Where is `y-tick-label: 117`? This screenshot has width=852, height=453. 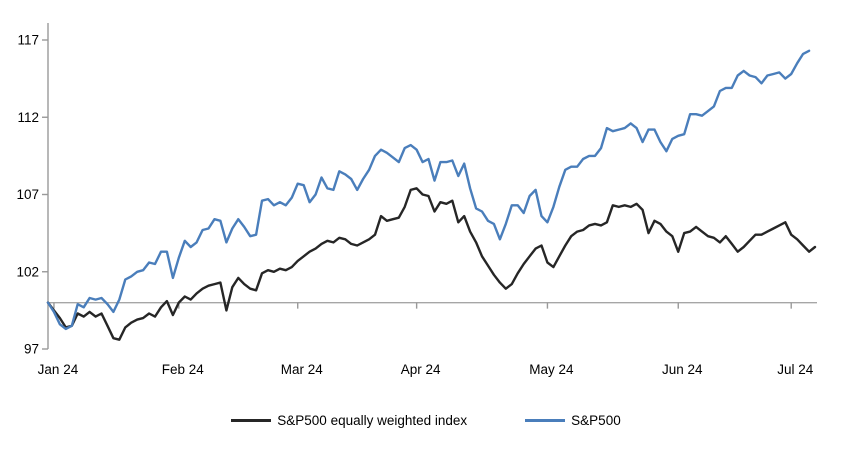 y-tick-label: 117 is located at coordinates (28, 40).